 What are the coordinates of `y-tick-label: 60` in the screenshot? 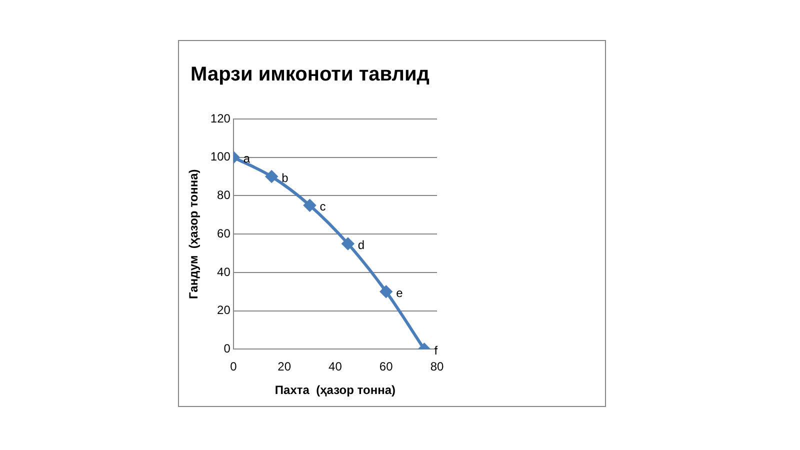 It's located at (224, 233).